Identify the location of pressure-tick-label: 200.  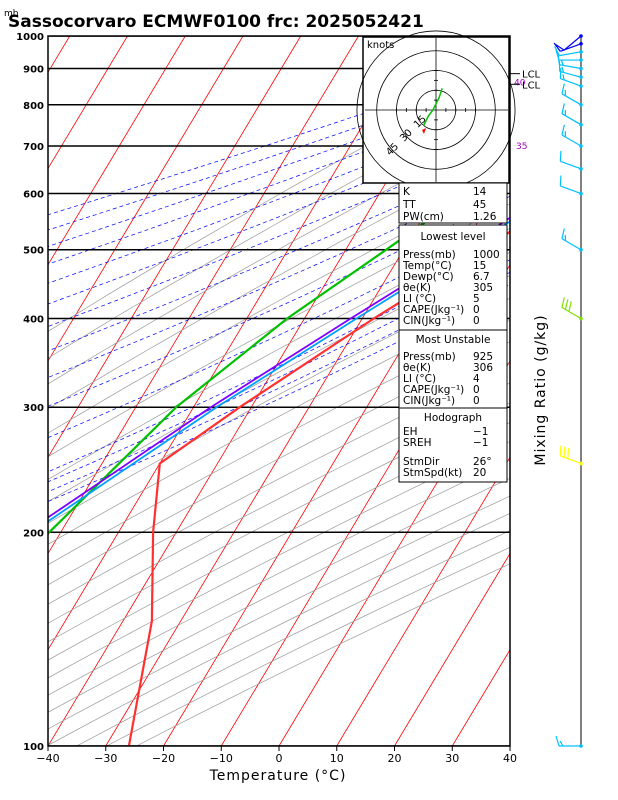
(33, 533).